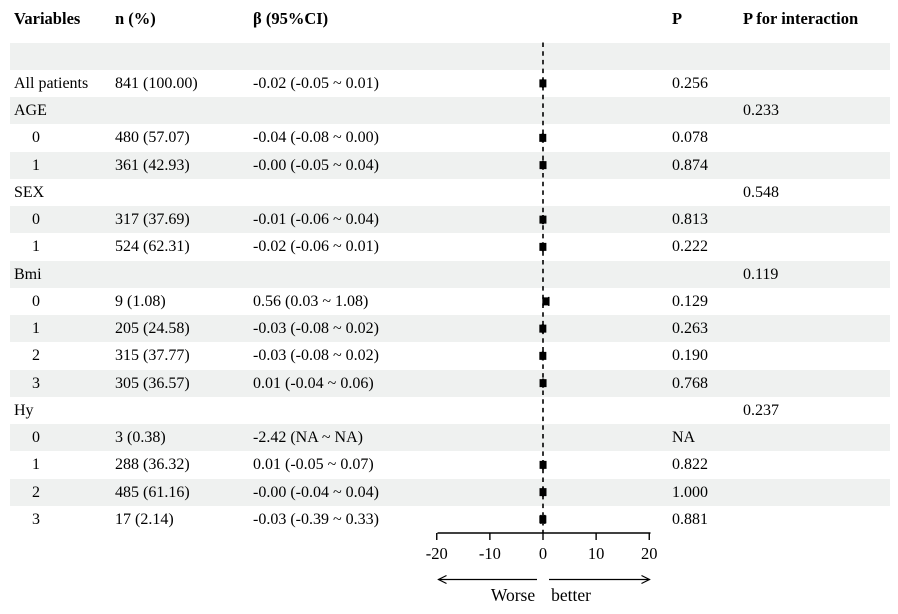 This screenshot has width=898, height=614. What do you see at coordinates (30, 110) in the screenshot?
I see `cell-variable: AGE` at bounding box center [30, 110].